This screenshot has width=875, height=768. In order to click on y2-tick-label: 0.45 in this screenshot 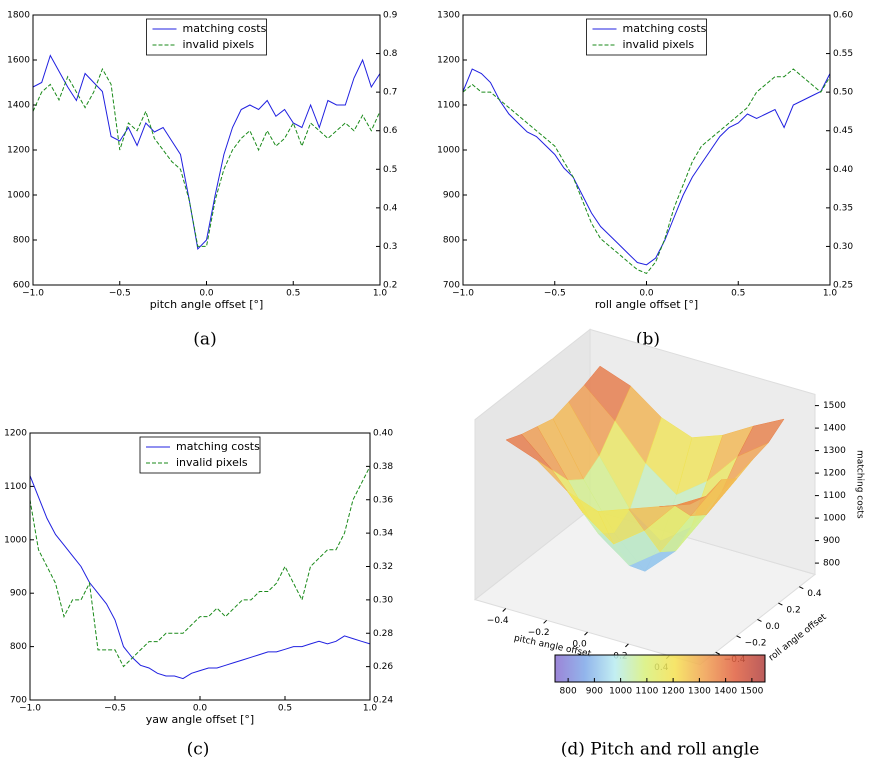, I will do `click(843, 131)`.